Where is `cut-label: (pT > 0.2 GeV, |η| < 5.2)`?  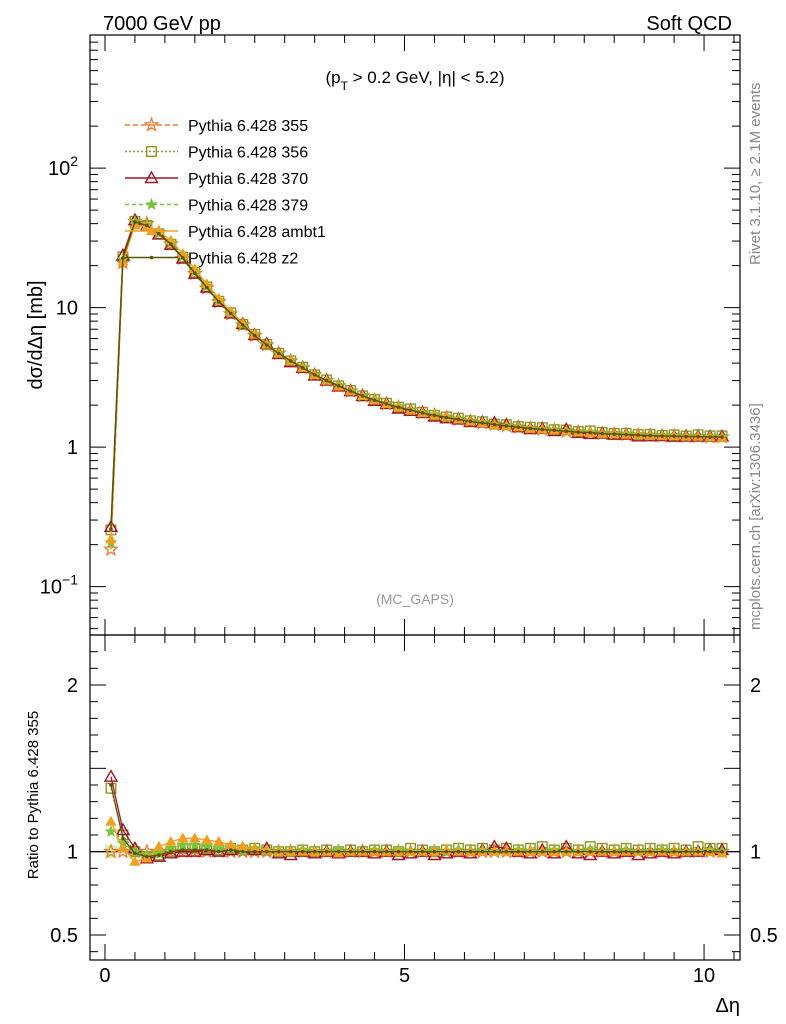
cut-label: (pT > 0.2 GeV, |η| < 5.2) is located at coordinates (414, 80).